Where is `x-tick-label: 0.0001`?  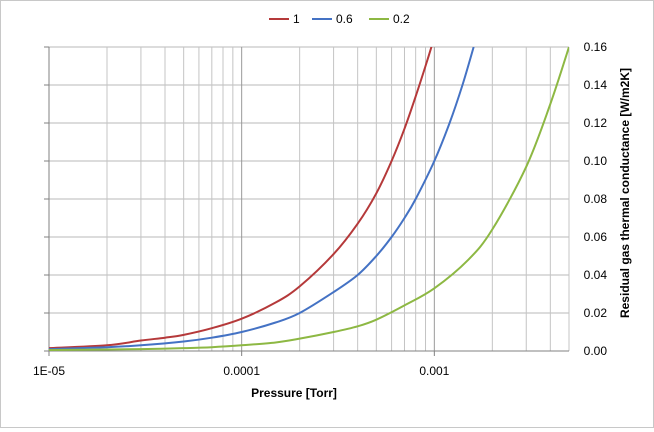 x-tick-label: 0.0001 is located at coordinates (241, 371).